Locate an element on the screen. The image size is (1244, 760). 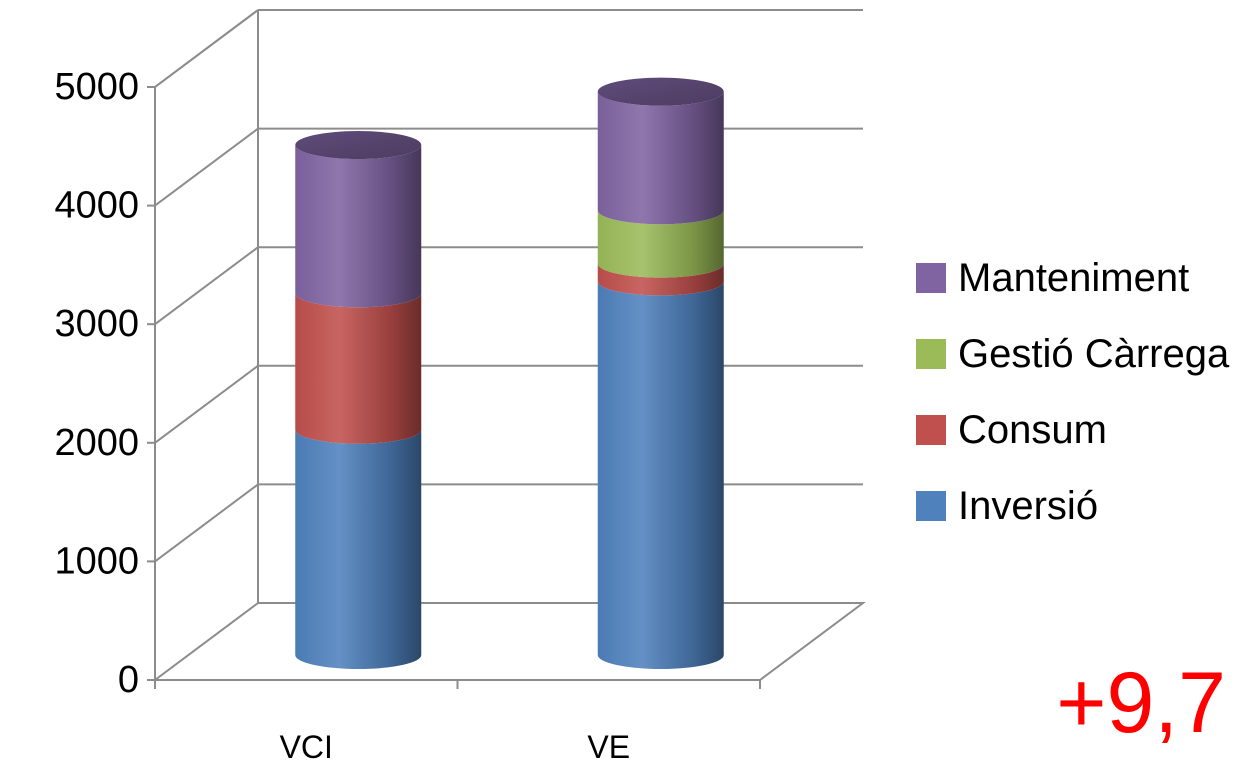
legend-item: Consum is located at coordinates (1072, 430).